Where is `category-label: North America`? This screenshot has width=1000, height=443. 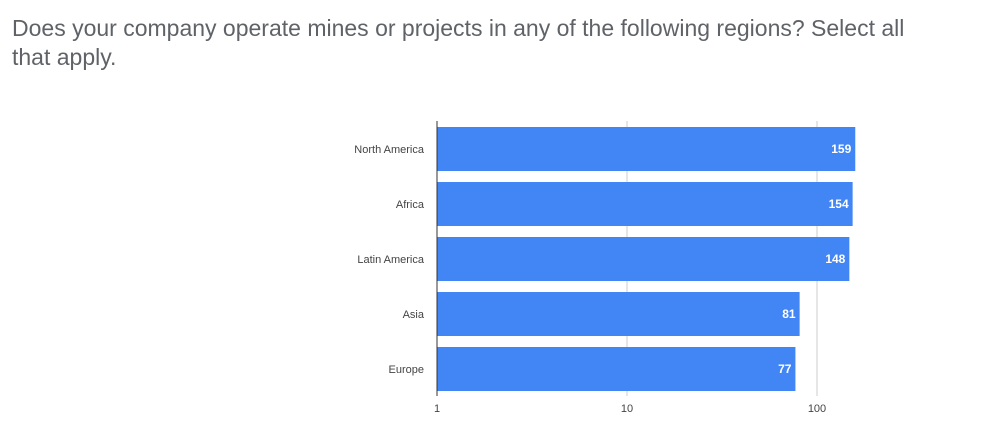 category-label: North America is located at coordinates (389, 150).